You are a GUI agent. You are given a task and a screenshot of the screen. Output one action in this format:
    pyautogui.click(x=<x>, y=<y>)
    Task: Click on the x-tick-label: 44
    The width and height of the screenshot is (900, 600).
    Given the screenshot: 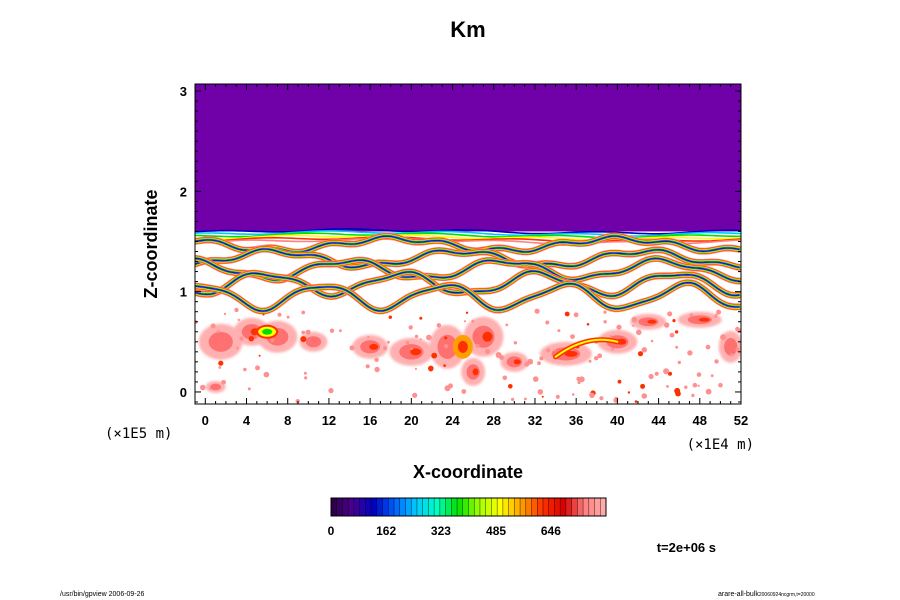 What is the action you would take?
    pyautogui.click(x=658, y=420)
    